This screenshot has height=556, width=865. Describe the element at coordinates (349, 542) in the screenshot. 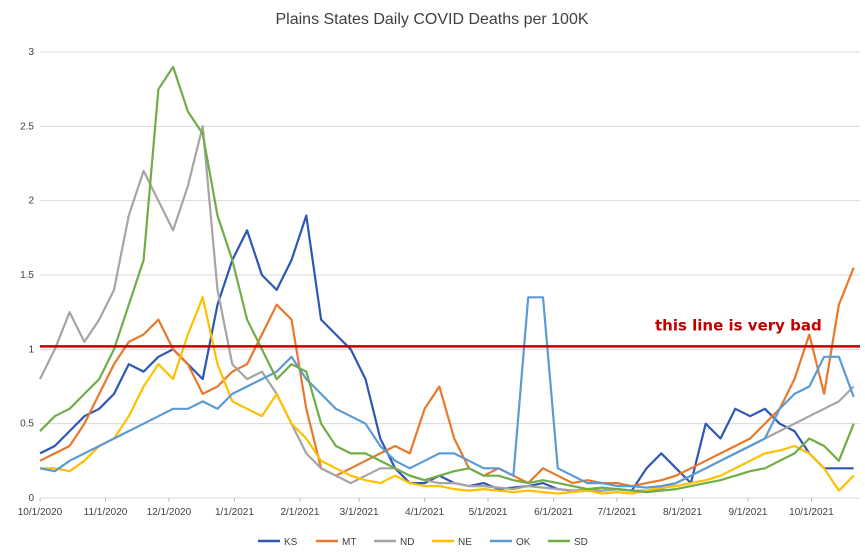

I see `legend-label-mt: MT` at that location.